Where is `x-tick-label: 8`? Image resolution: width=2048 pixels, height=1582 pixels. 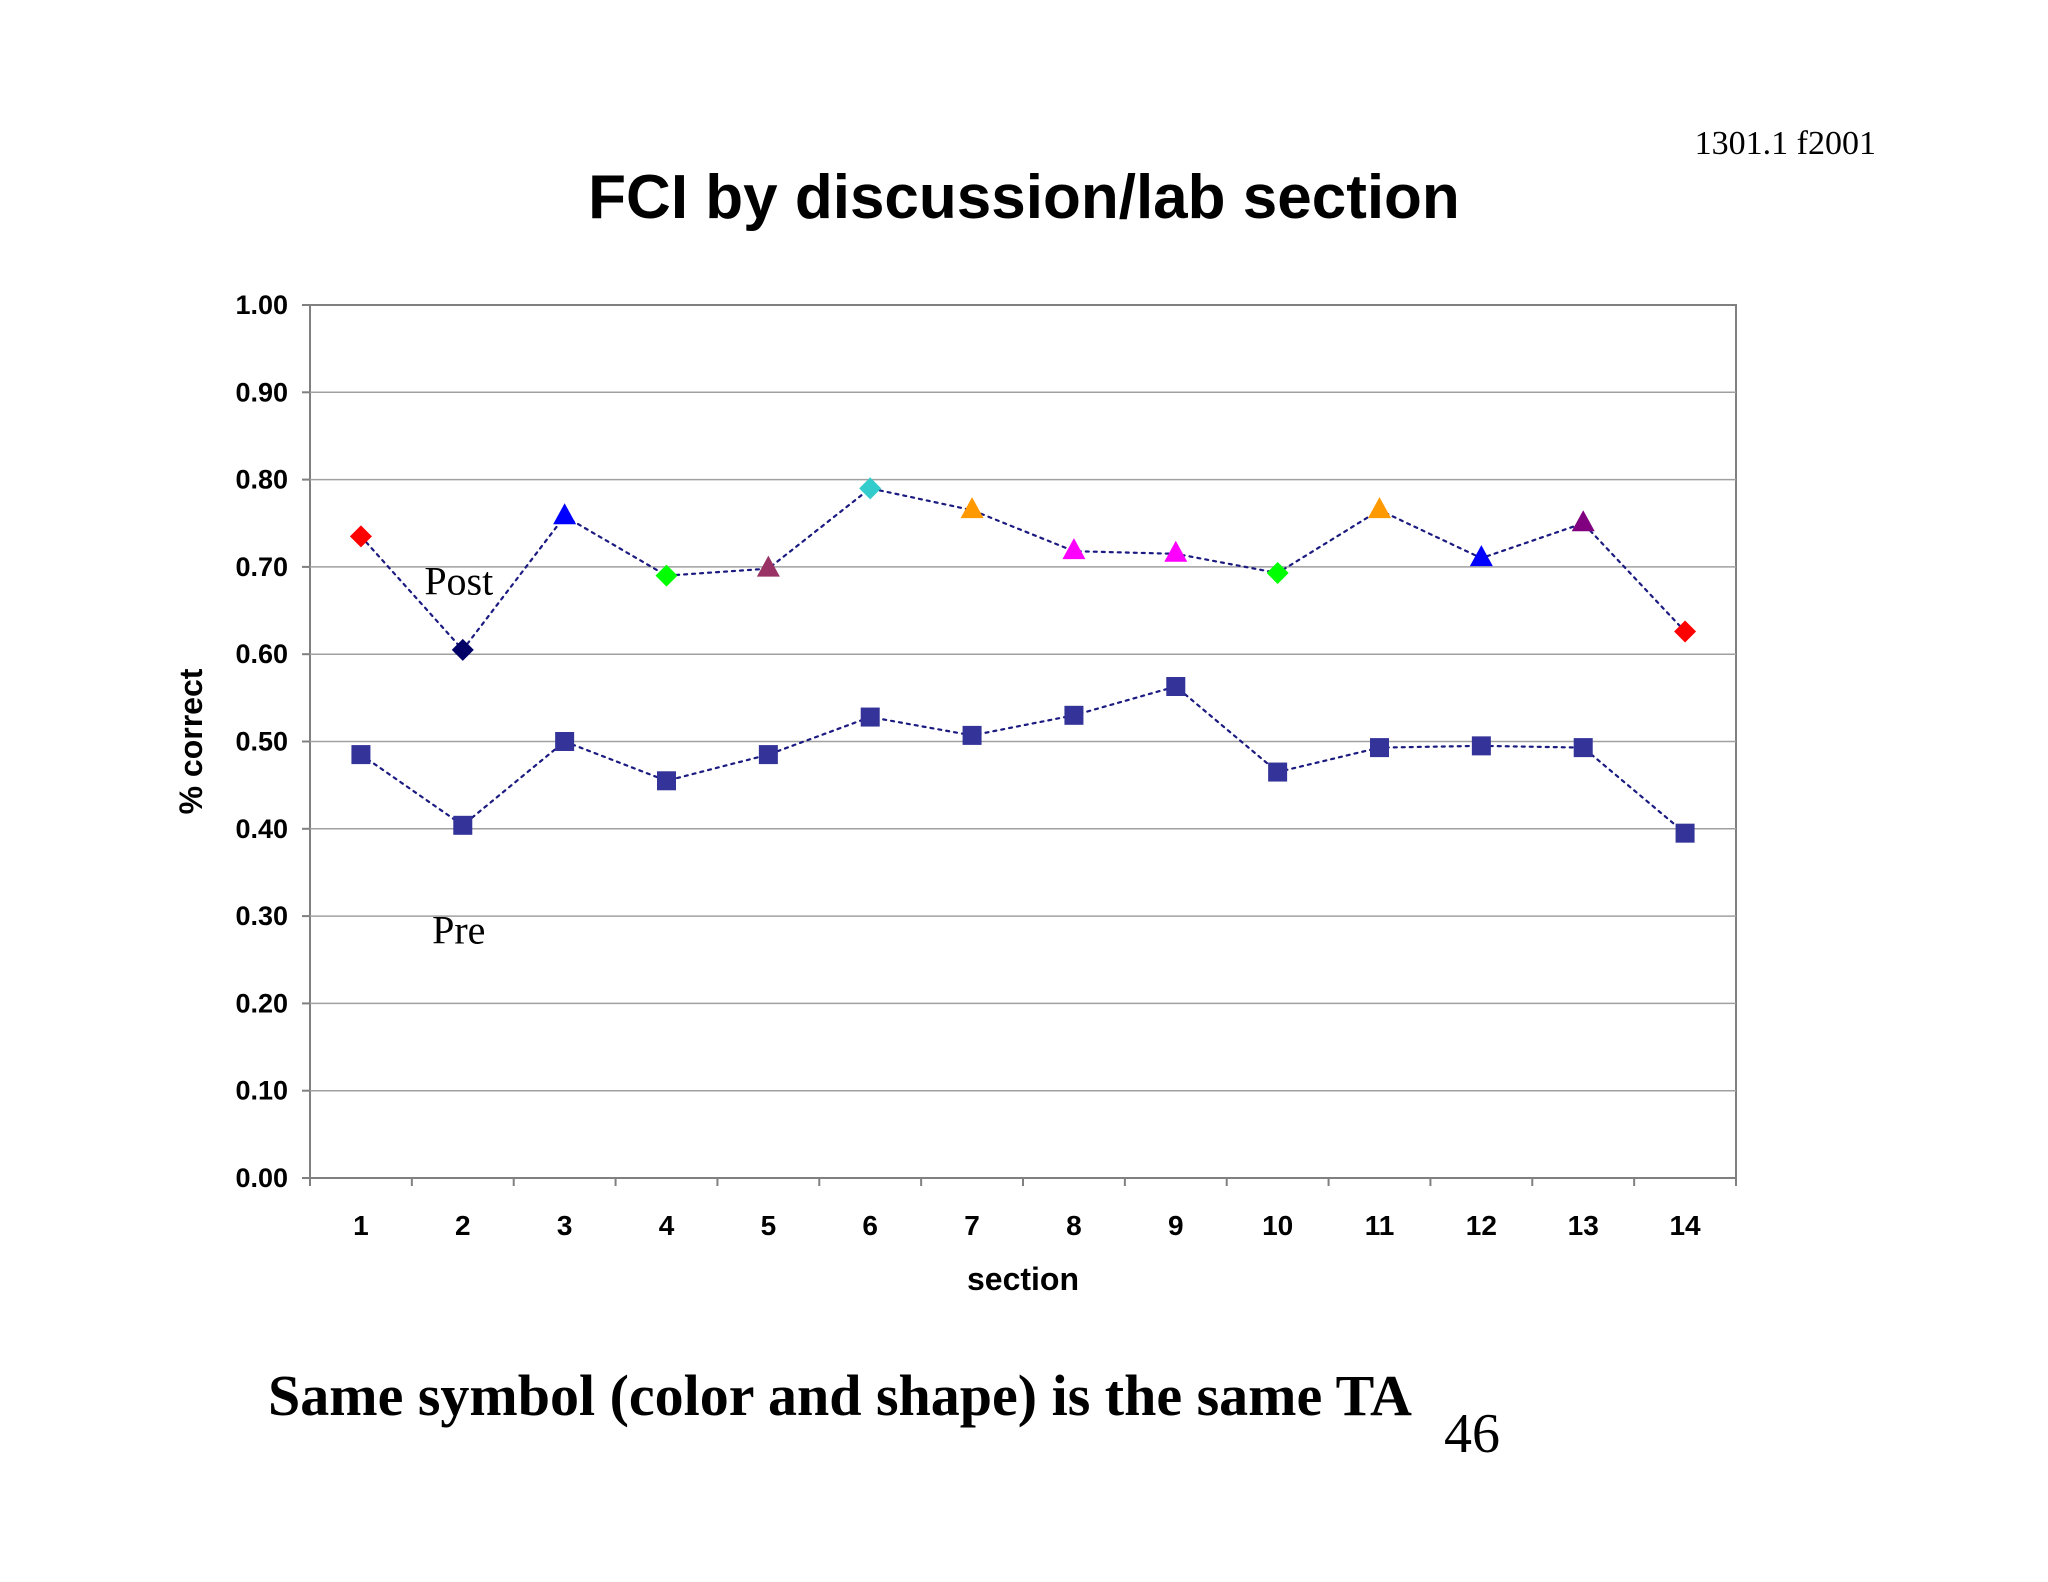 x-tick-label: 8 is located at coordinates (1074, 1225).